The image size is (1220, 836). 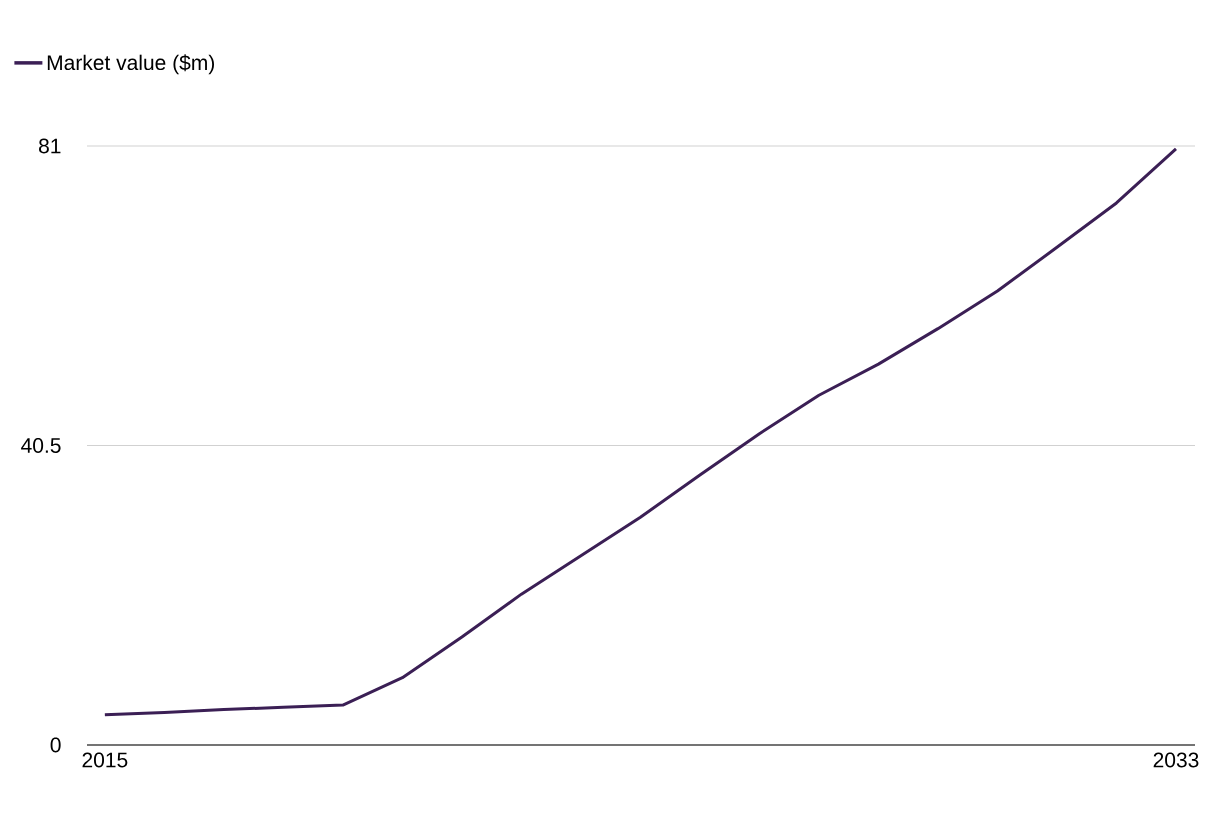 What do you see at coordinates (105, 760) in the screenshot?
I see `x-tick-label: 2015` at bounding box center [105, 760].